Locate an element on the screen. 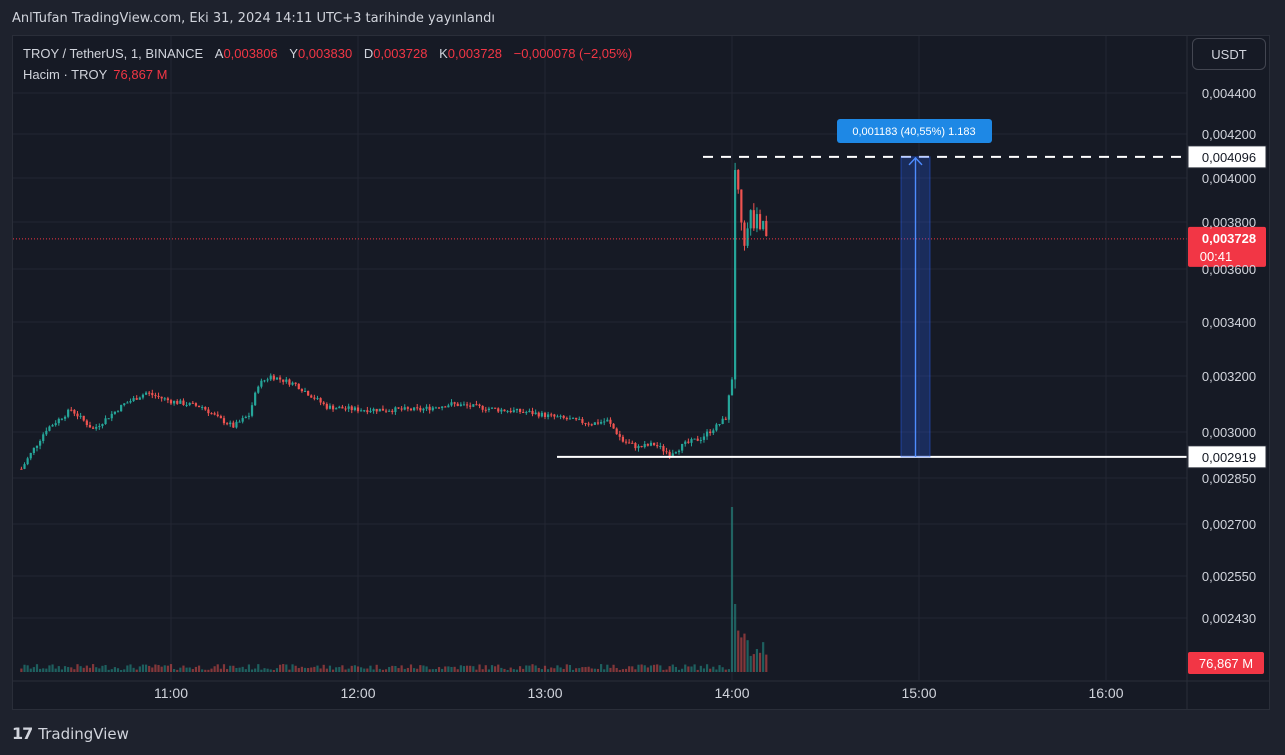 This screenshot has width=1285, height=755. tradingview-footer: 17 TradingView is located at coordinates (70, 733).